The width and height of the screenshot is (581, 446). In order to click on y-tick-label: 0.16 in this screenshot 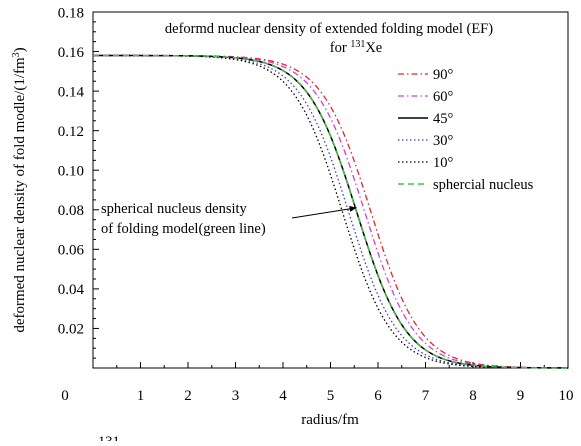, I will do `click(71, 53)`.